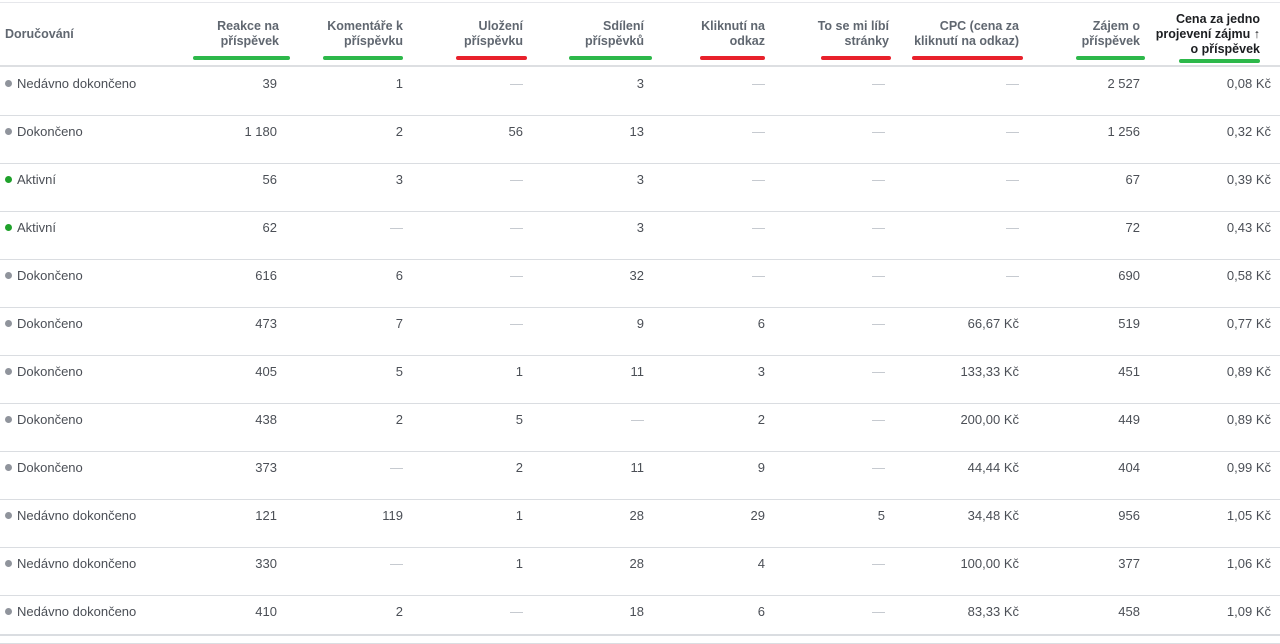 The height and width of the screenshot is (644, 1280). What do you see at coordinates (1248, 83) in the screenshot?
I see `cell-cost_per_engagement: 0,08 Kč` at bounding box center [1248, 83].